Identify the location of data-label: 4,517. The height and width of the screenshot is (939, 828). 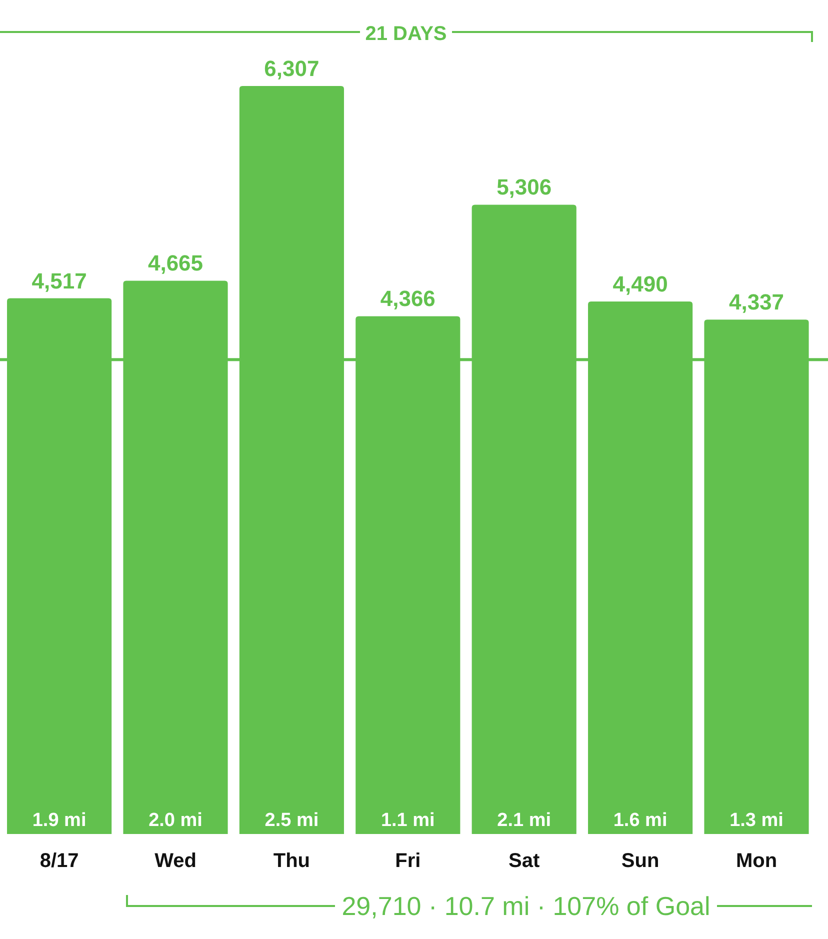
(59, 281).